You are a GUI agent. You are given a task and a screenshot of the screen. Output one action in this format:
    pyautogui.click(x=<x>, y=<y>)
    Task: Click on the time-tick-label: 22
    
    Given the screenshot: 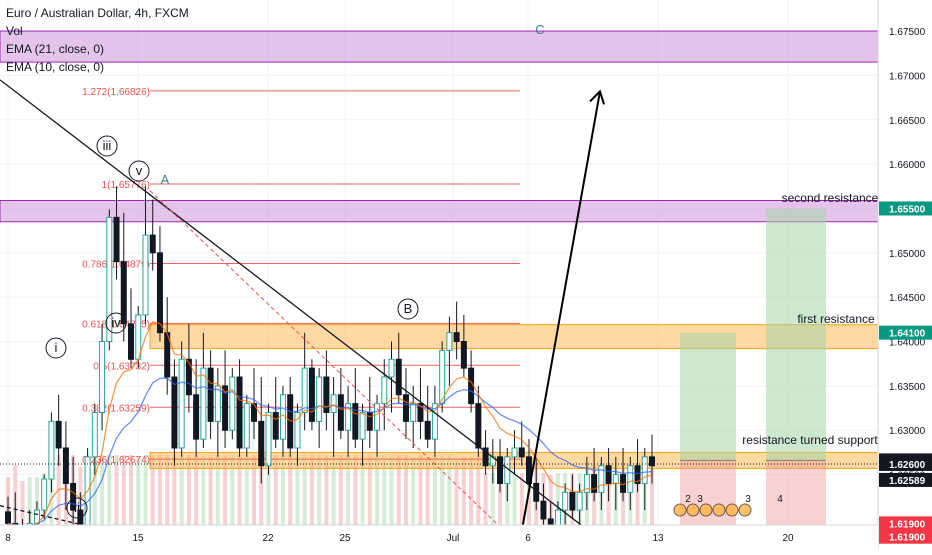 What is the action you would take?
    pyautogui.click(x=268, y=538)
    